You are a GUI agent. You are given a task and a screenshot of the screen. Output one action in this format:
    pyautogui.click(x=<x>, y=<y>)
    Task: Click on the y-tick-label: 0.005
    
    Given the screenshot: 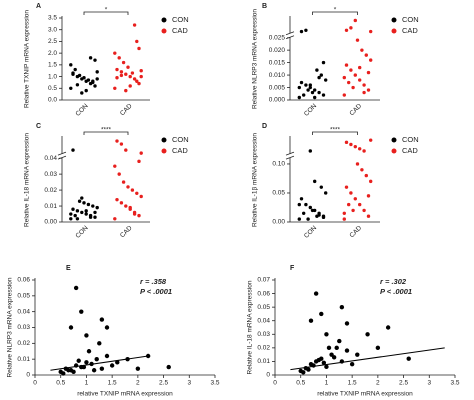 What is the action you would take?
    pyautogui.click(x=277, y=87)
    